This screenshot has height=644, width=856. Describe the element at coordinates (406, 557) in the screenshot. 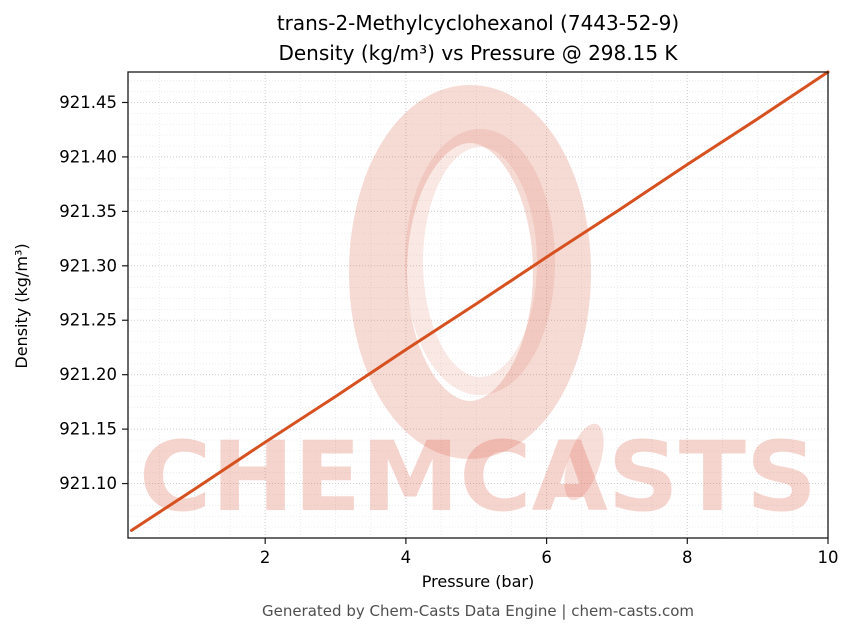

I see `x-tick-label: 4` at that location.